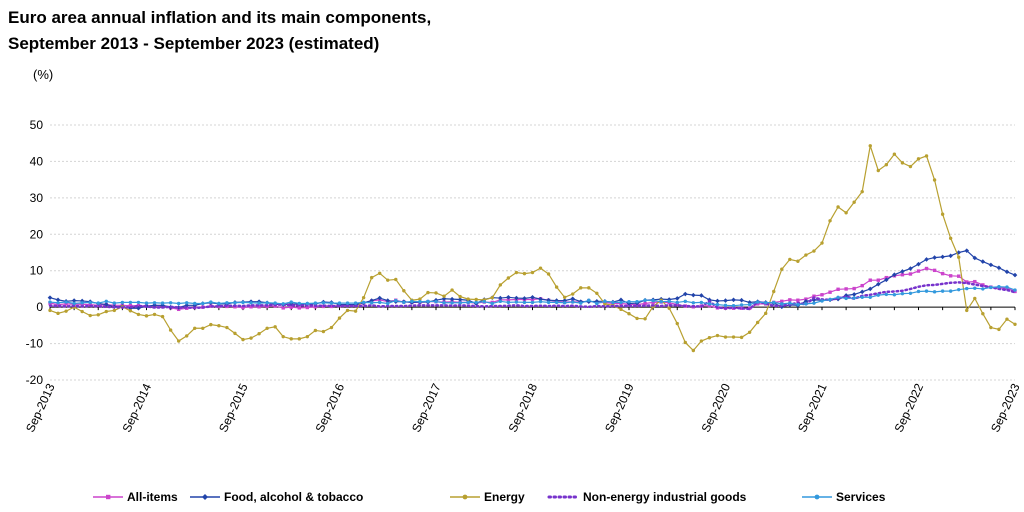 The height and width of the screenshot is (512, 1024). What do you see at coordinates (844, 497) in the screenshot?
I see `legend-item: Services` at bounding box center [844, 497].